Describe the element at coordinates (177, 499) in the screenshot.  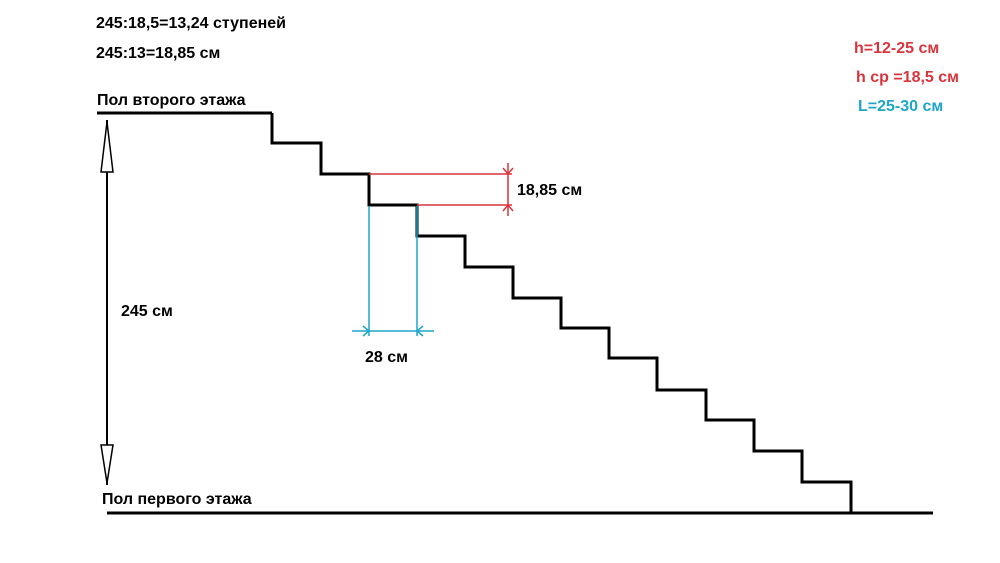
I see `lower-floor-label: Пол первого этажа` at that location.